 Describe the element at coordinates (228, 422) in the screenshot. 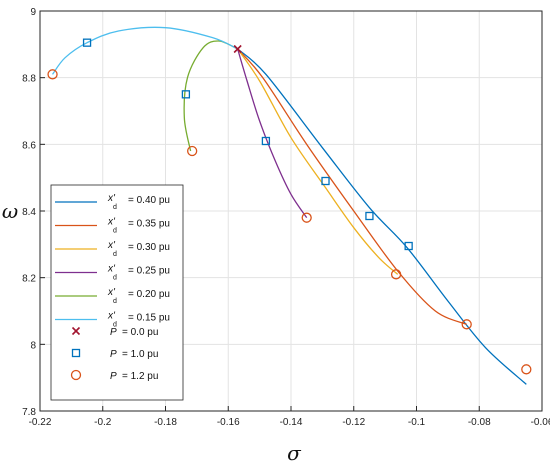

I see `x-tick-label: -0.16` at that location.